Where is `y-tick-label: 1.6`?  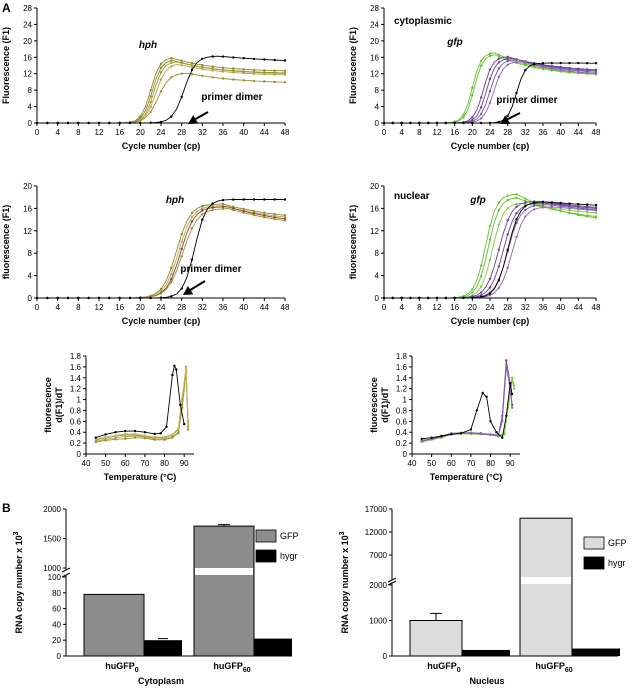
y-tick-label: 1.6 is located at coordinates (402, 367).